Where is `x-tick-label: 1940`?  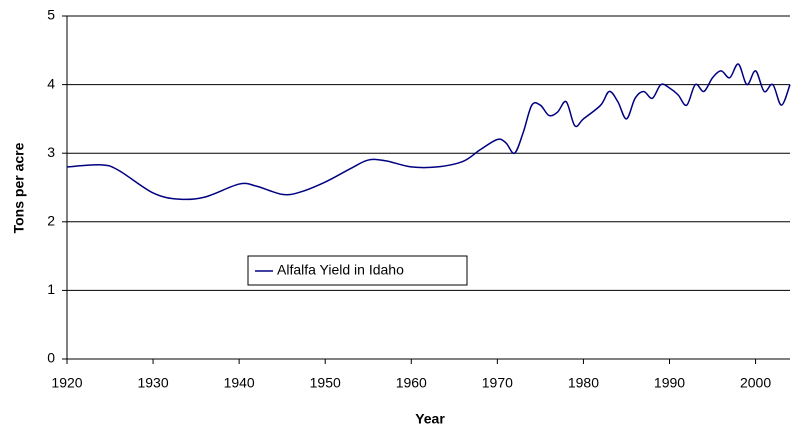
x-tick-label: 1940 is located at coordinates (239, 383).